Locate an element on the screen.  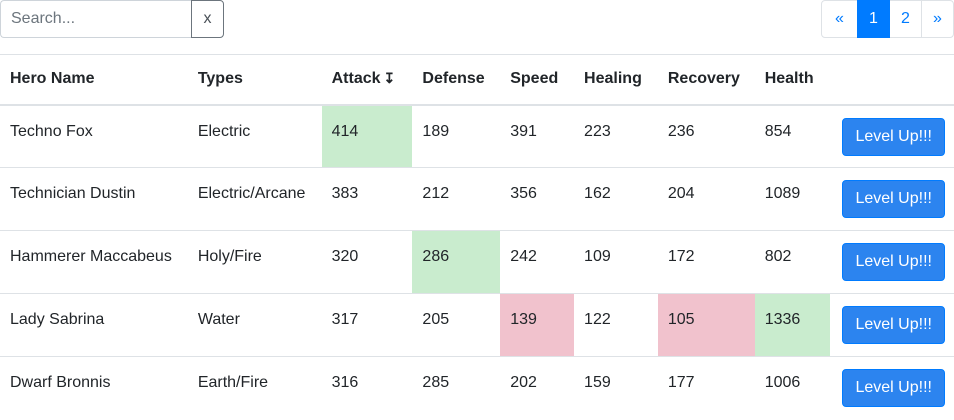
header-attack: Attack ↧ is located at coordinates (367, 80).